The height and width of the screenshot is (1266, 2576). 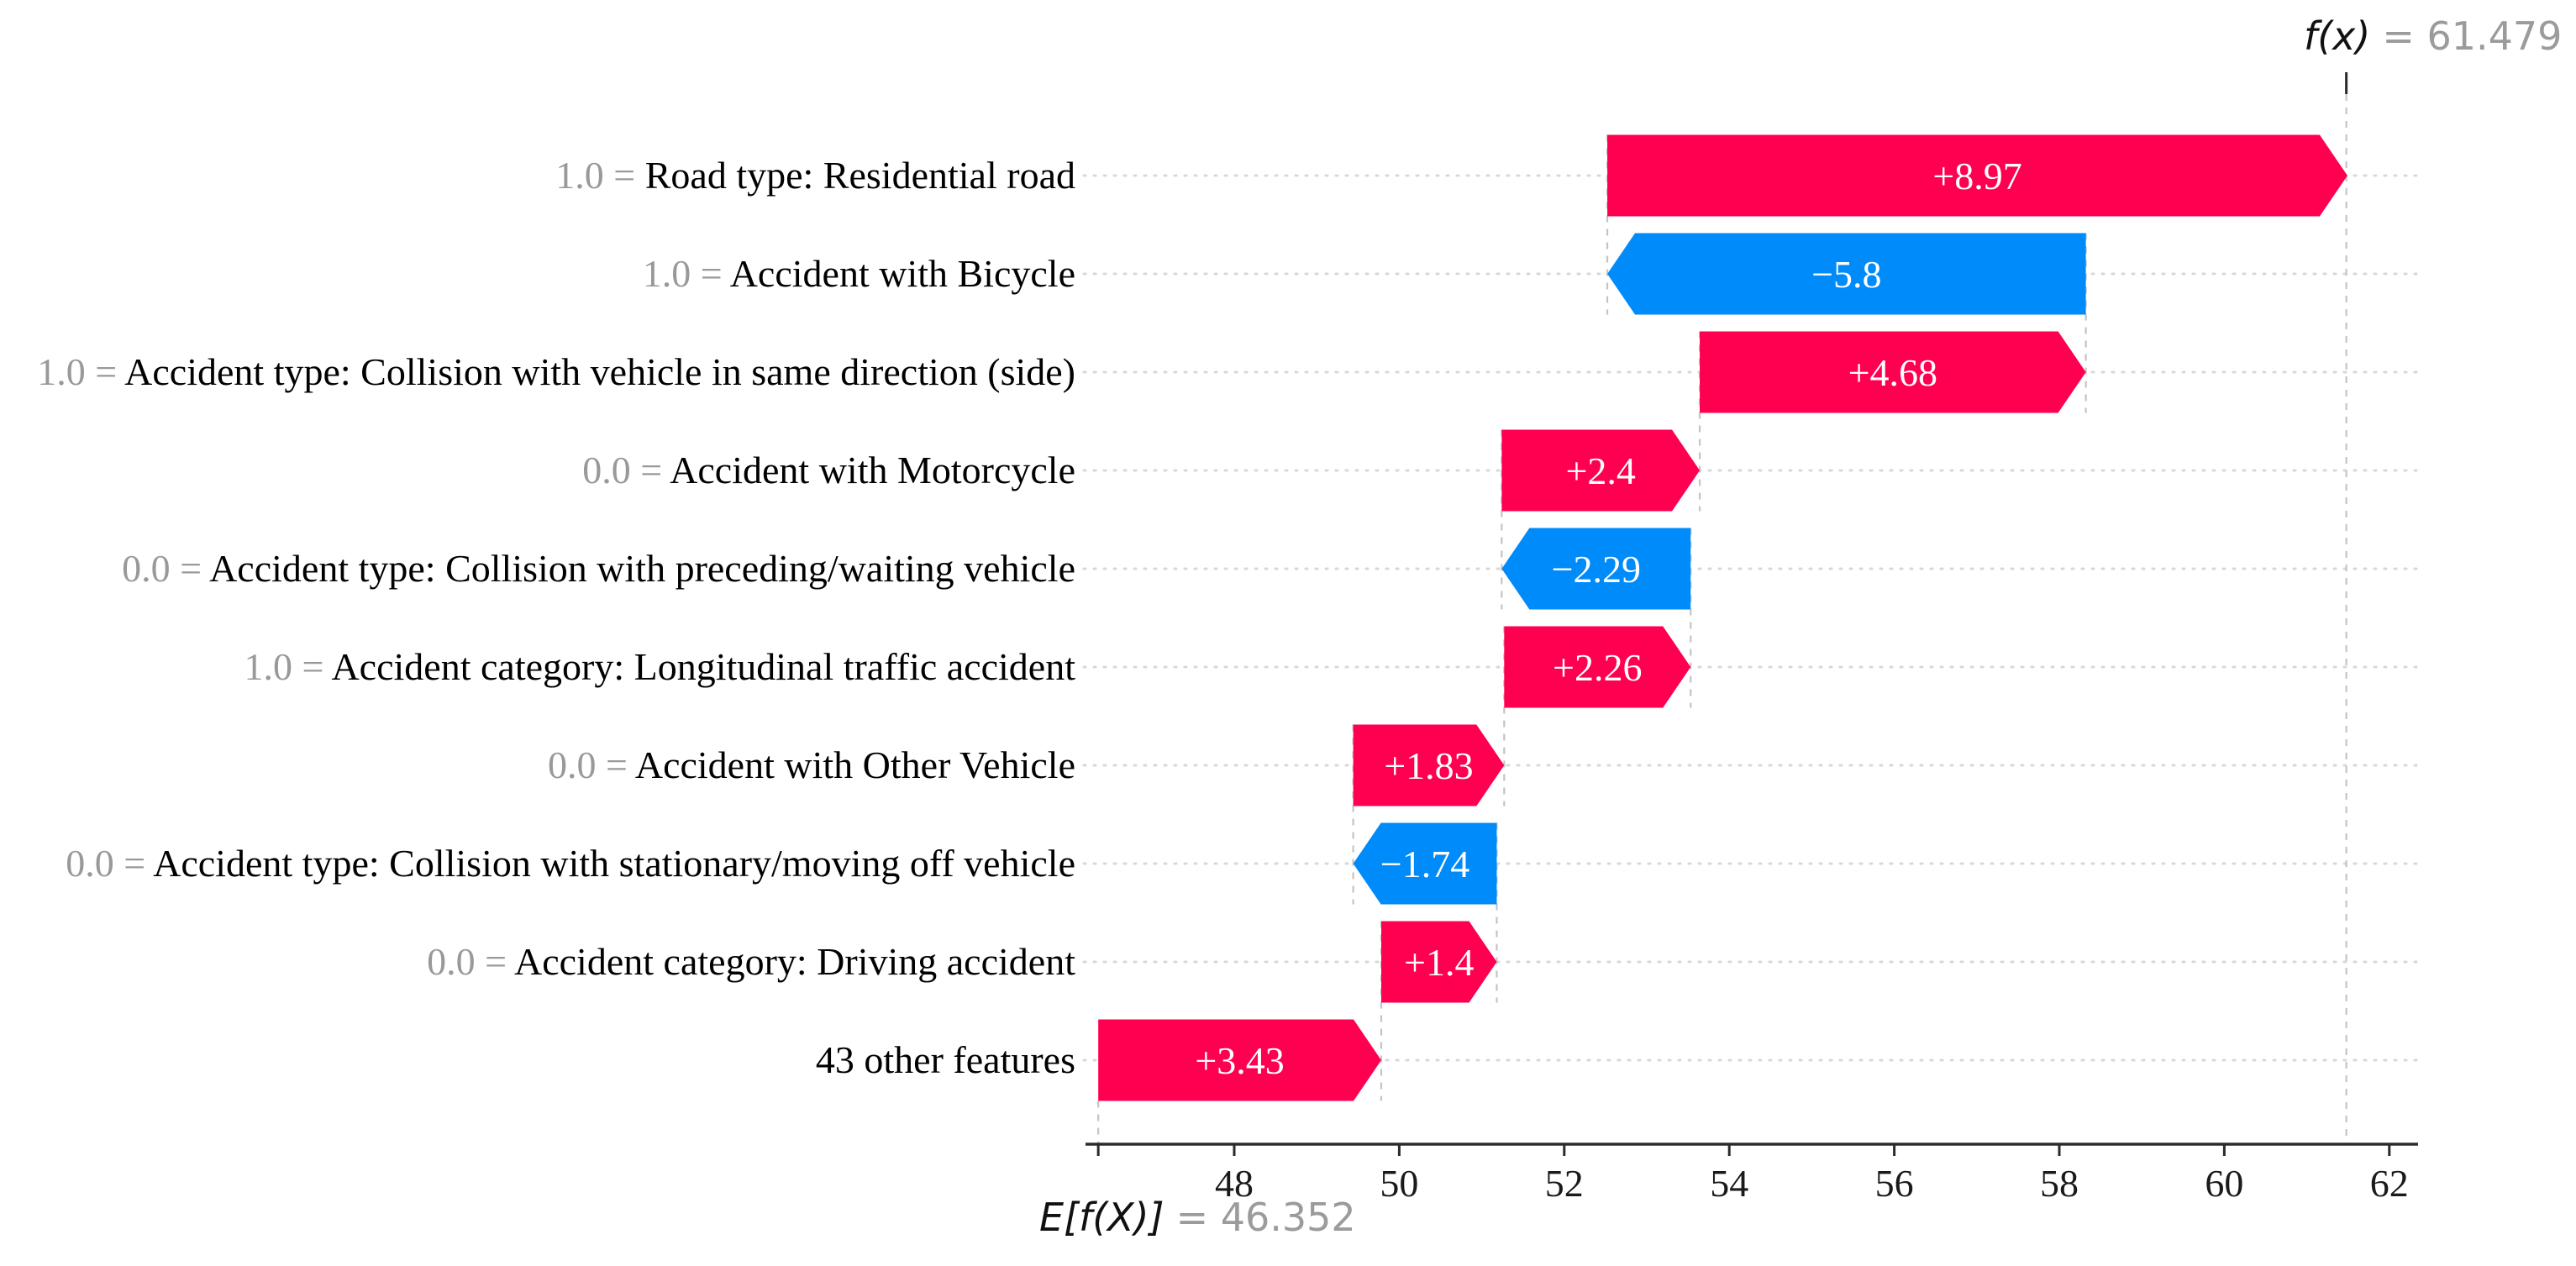 I want to click on ef-annotation: E[f(X)] = 46.352, so click(x=1197, y=1217).